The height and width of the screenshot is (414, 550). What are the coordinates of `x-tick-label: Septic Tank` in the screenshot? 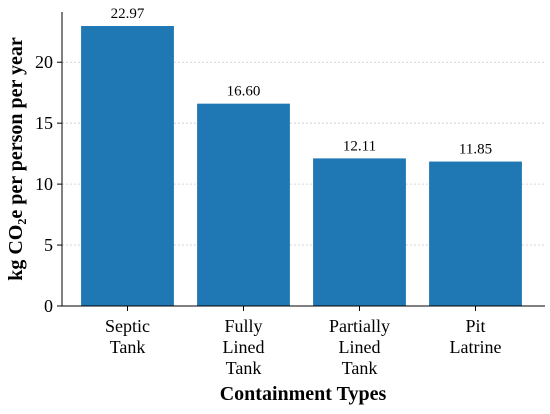 It's located at (127, 336).